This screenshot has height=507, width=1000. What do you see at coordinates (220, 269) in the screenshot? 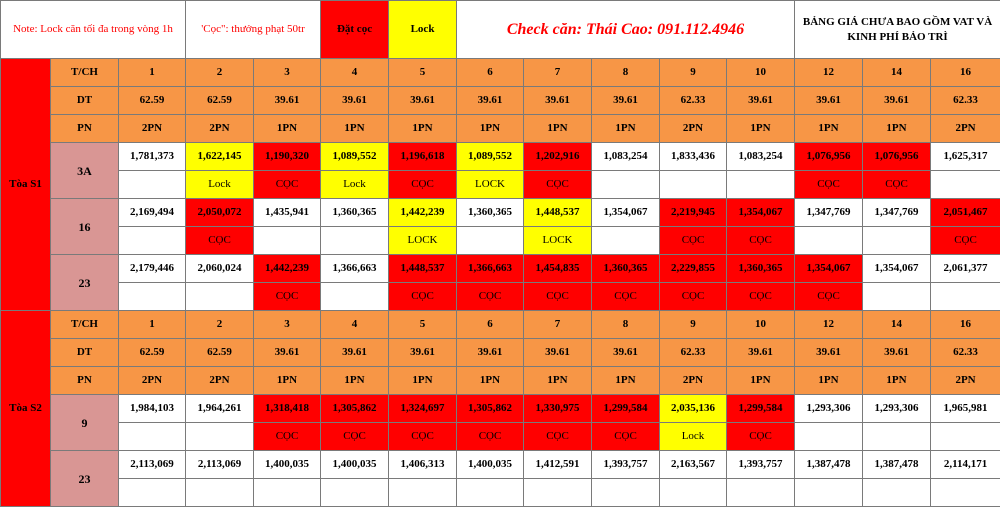
I see `unit-price: 2,060,024` at bounding box center [220, 269].